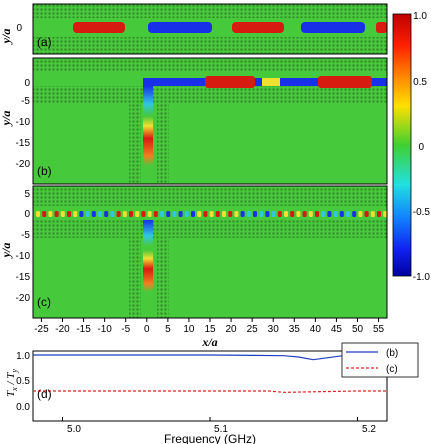  Describe the element at coordinates (44, 302) in the screenshot. I see `panel-label-c: (c)` at that location.